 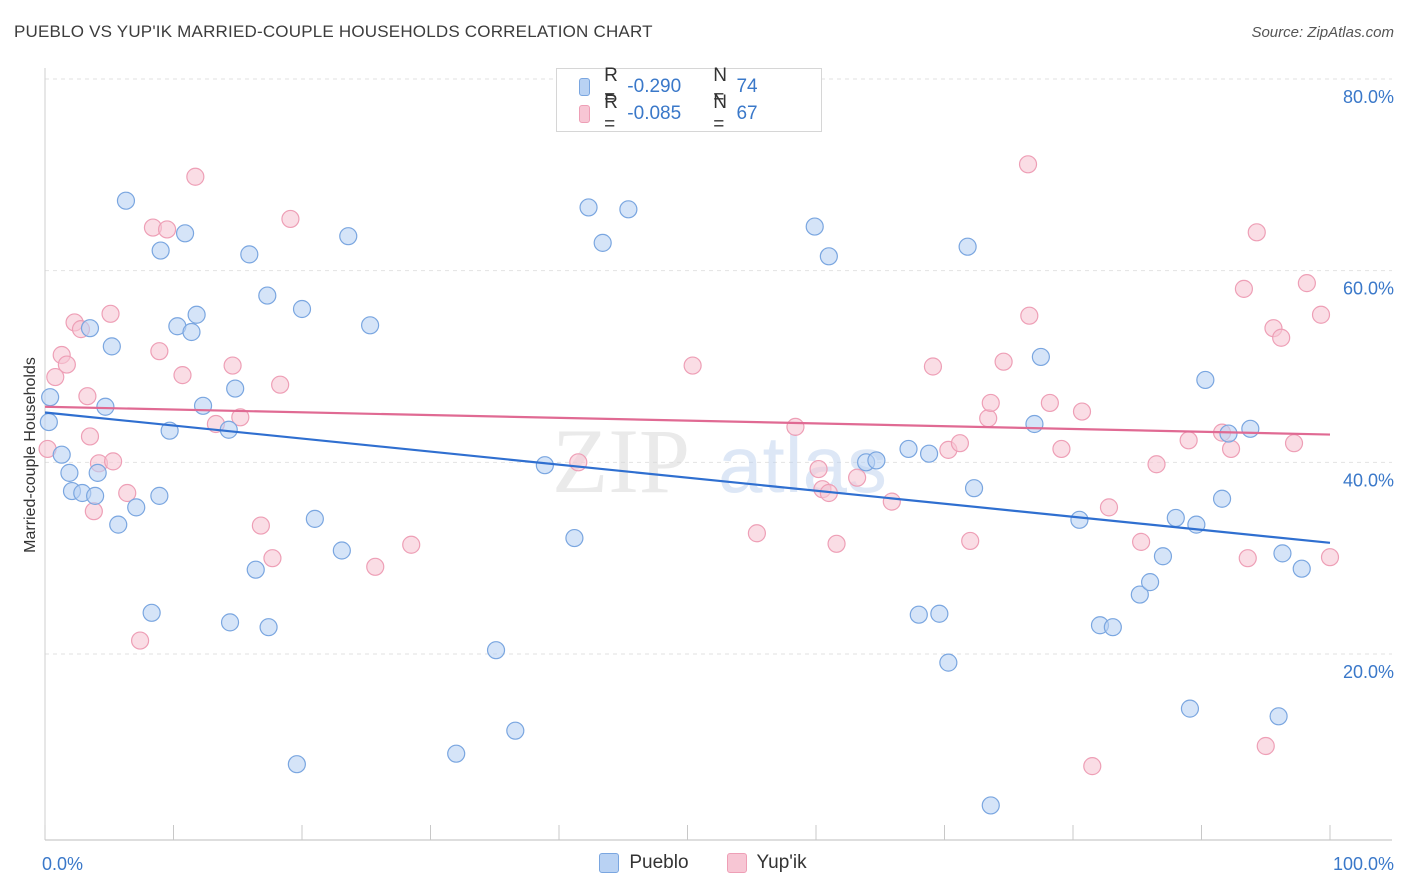 What do you see at coordinates (1368, 672) in the screenshot?
I see `y-tick-label: 20.0%` at bounding box center [1368, 672].